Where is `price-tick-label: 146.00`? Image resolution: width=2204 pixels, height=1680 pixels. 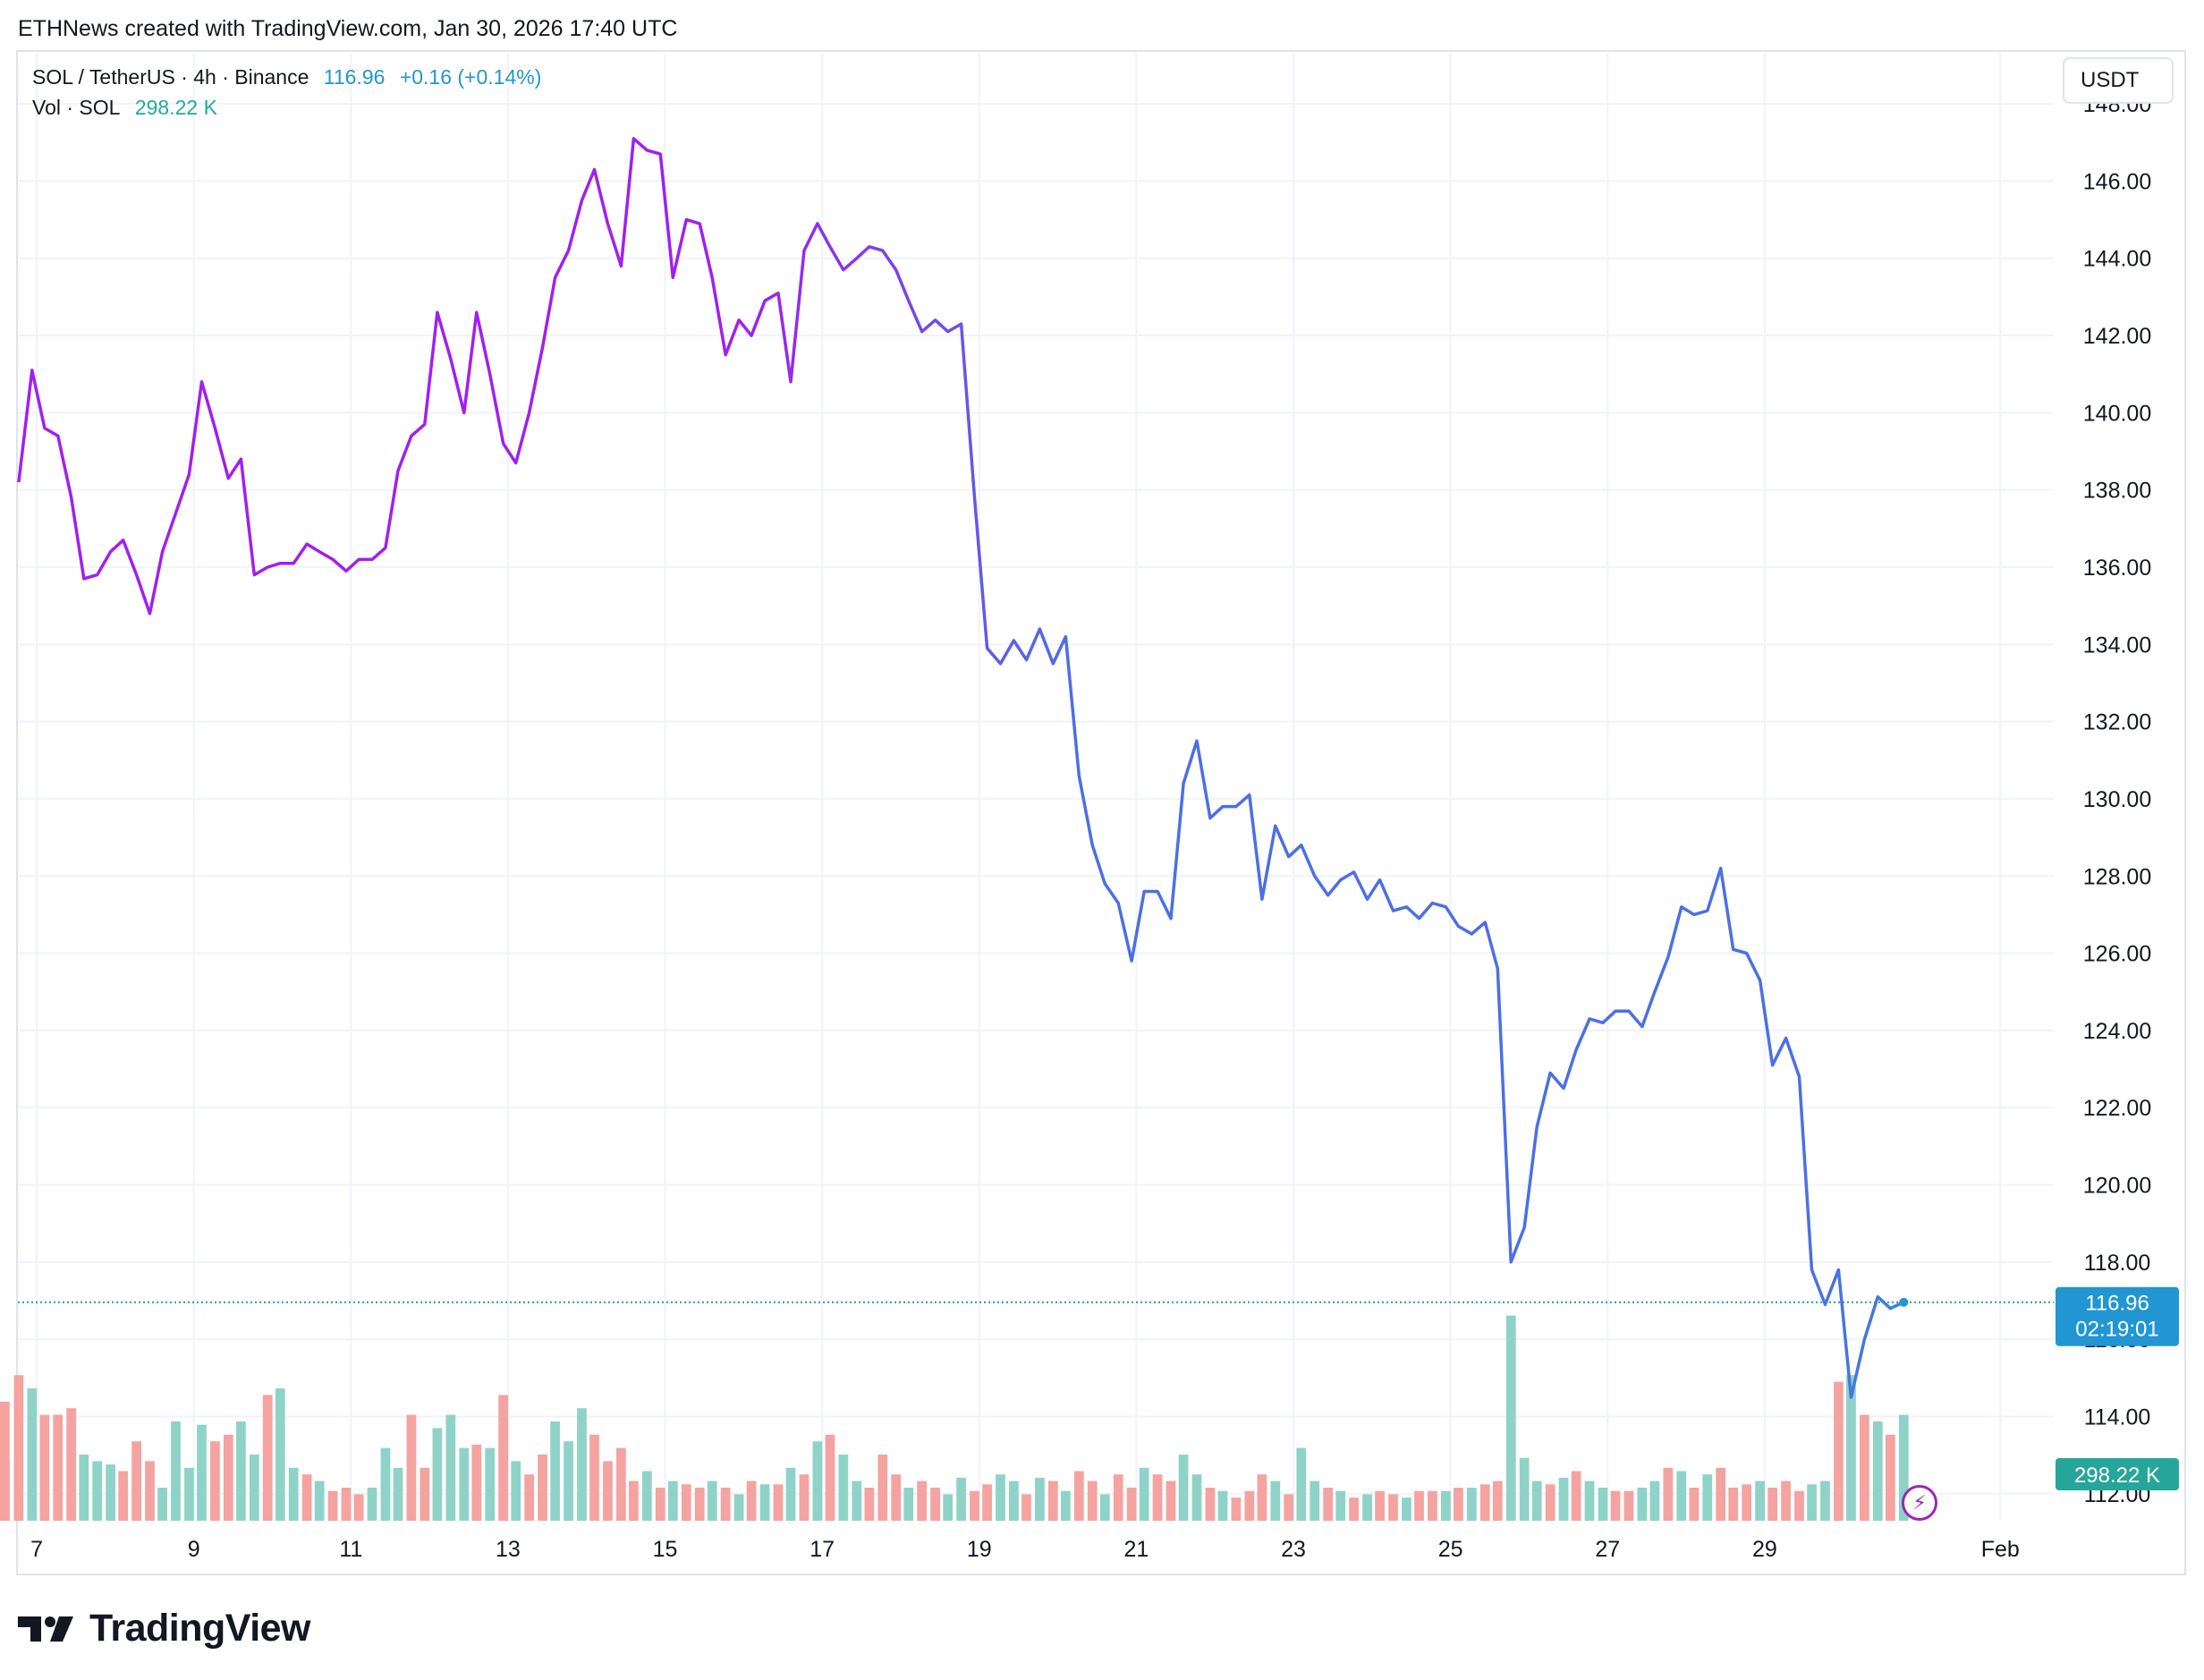
price-tick-label: 146.00 is located at coordinates (2117, 181).